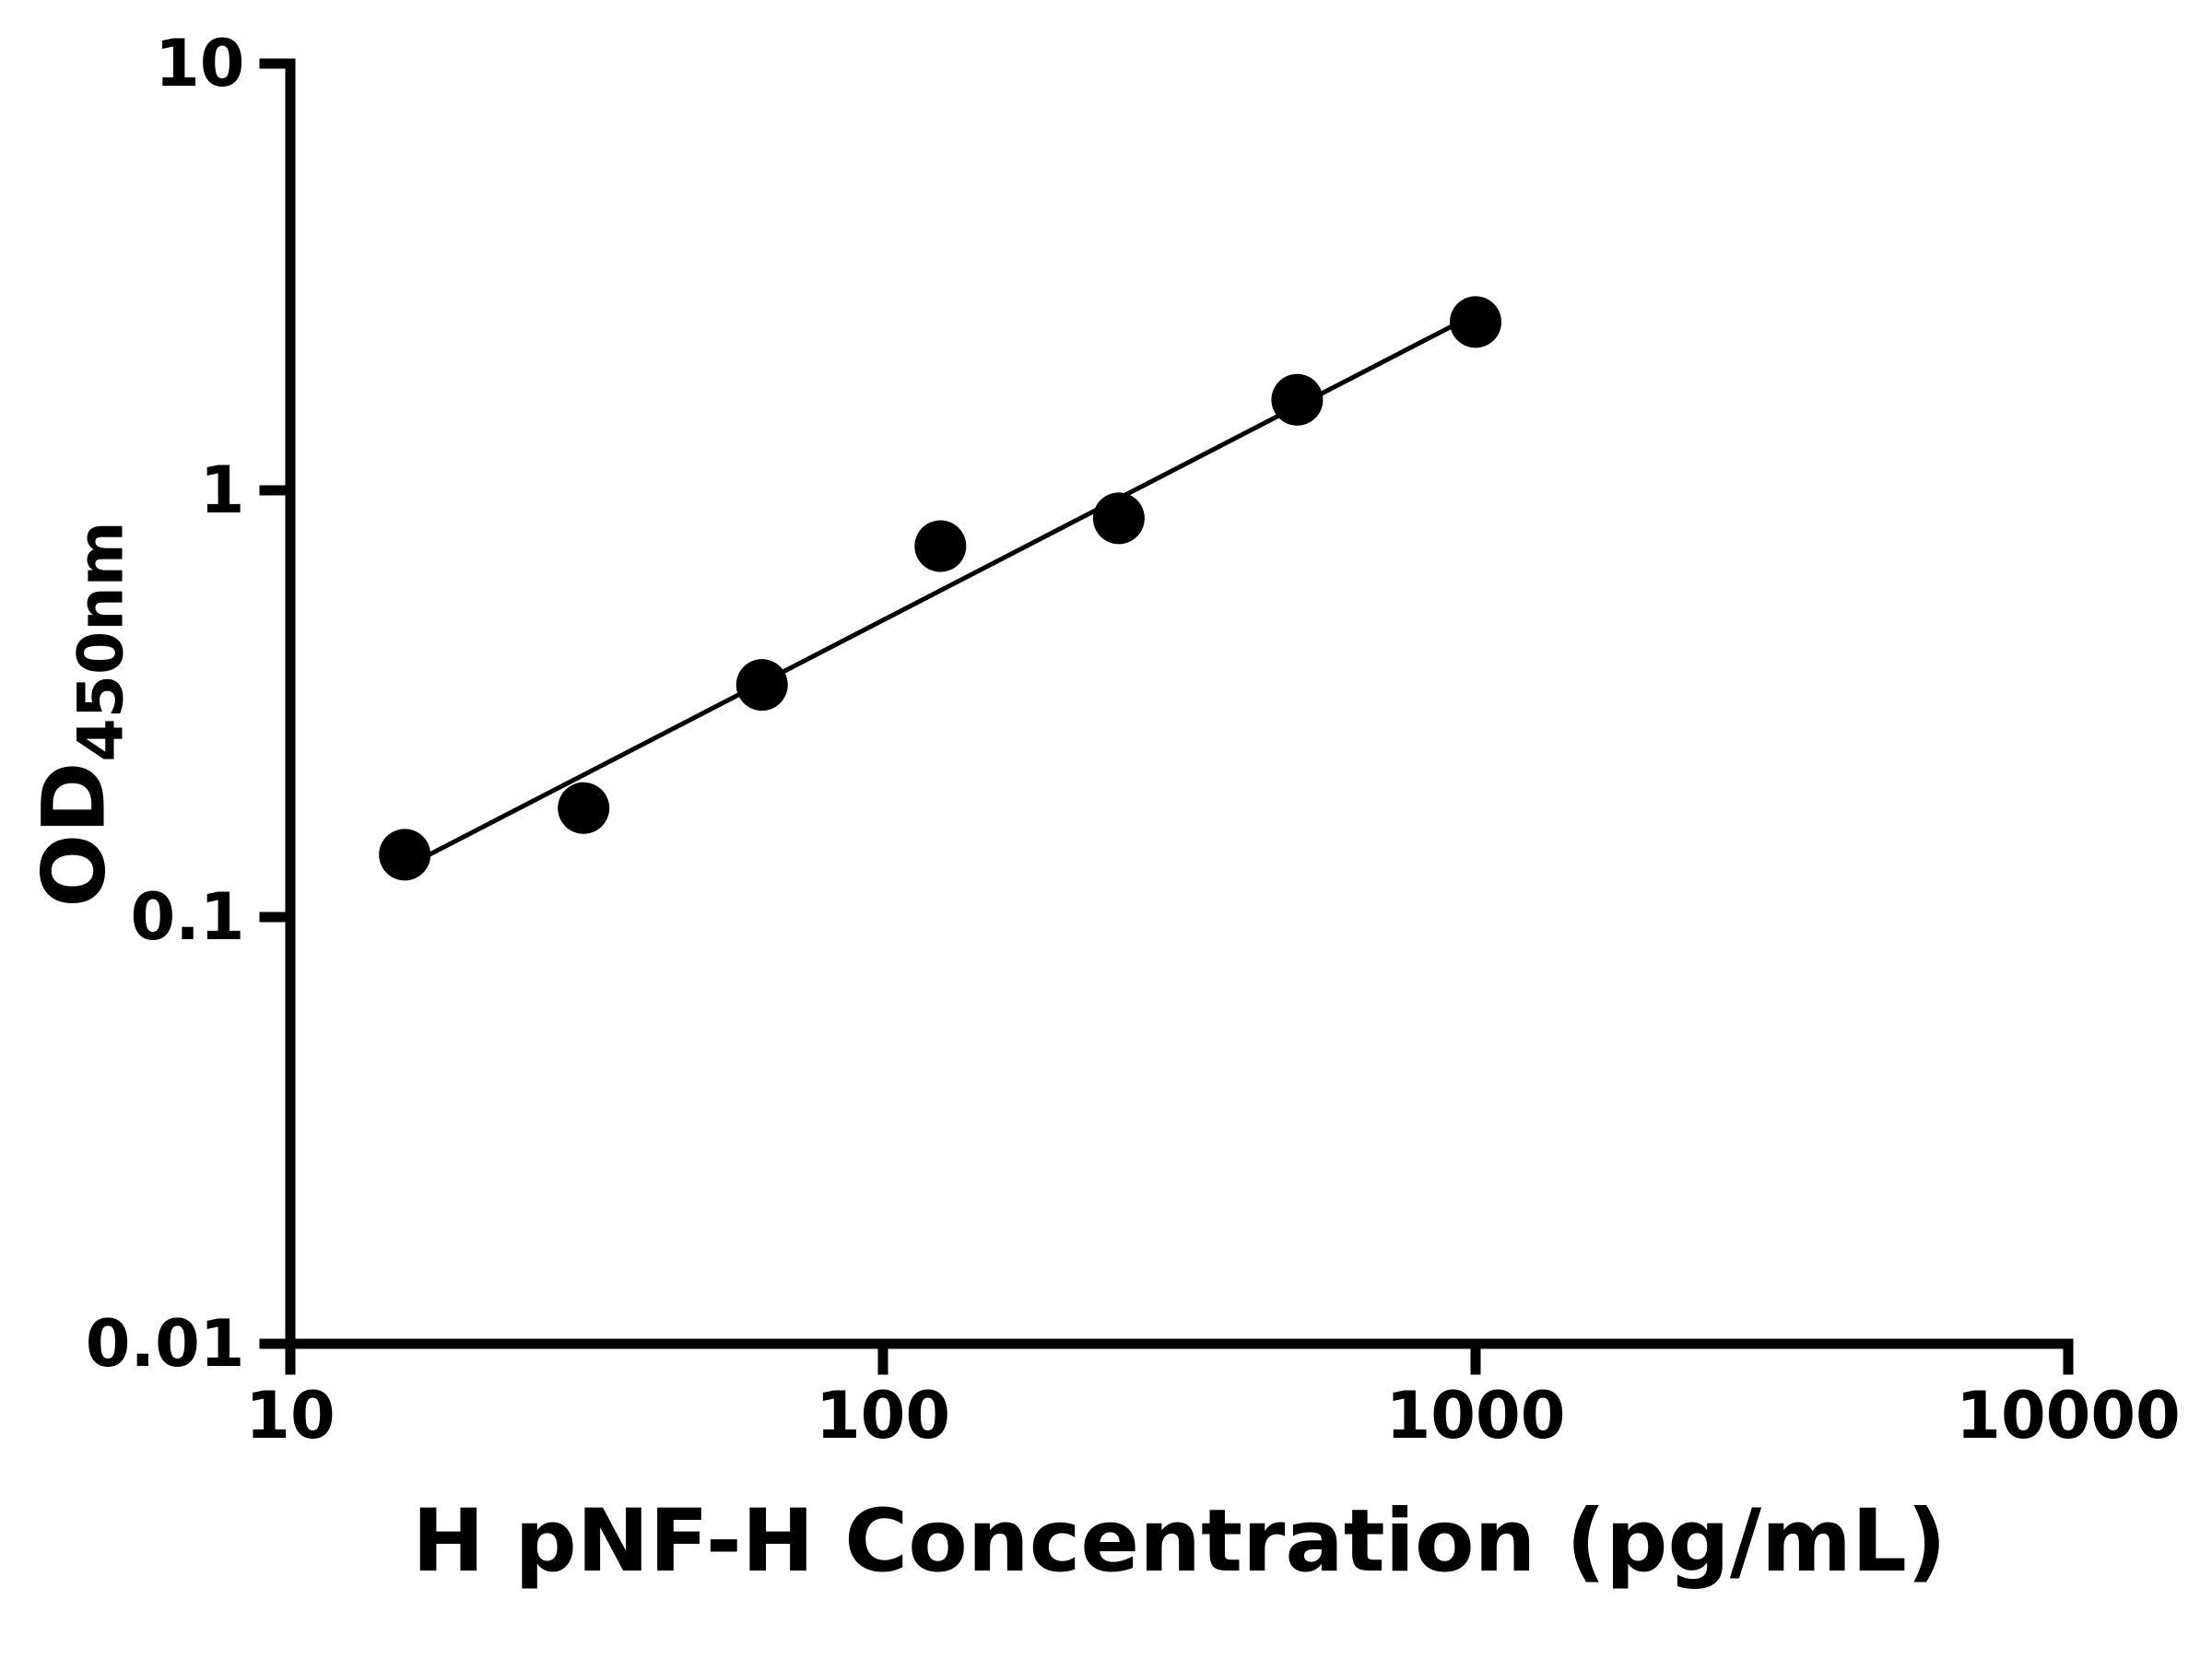 The image size is (2212, 1659). Describe the element at coordinates (883, 1415) in the screenshot. I see `x-tick-label: 100` at that location.